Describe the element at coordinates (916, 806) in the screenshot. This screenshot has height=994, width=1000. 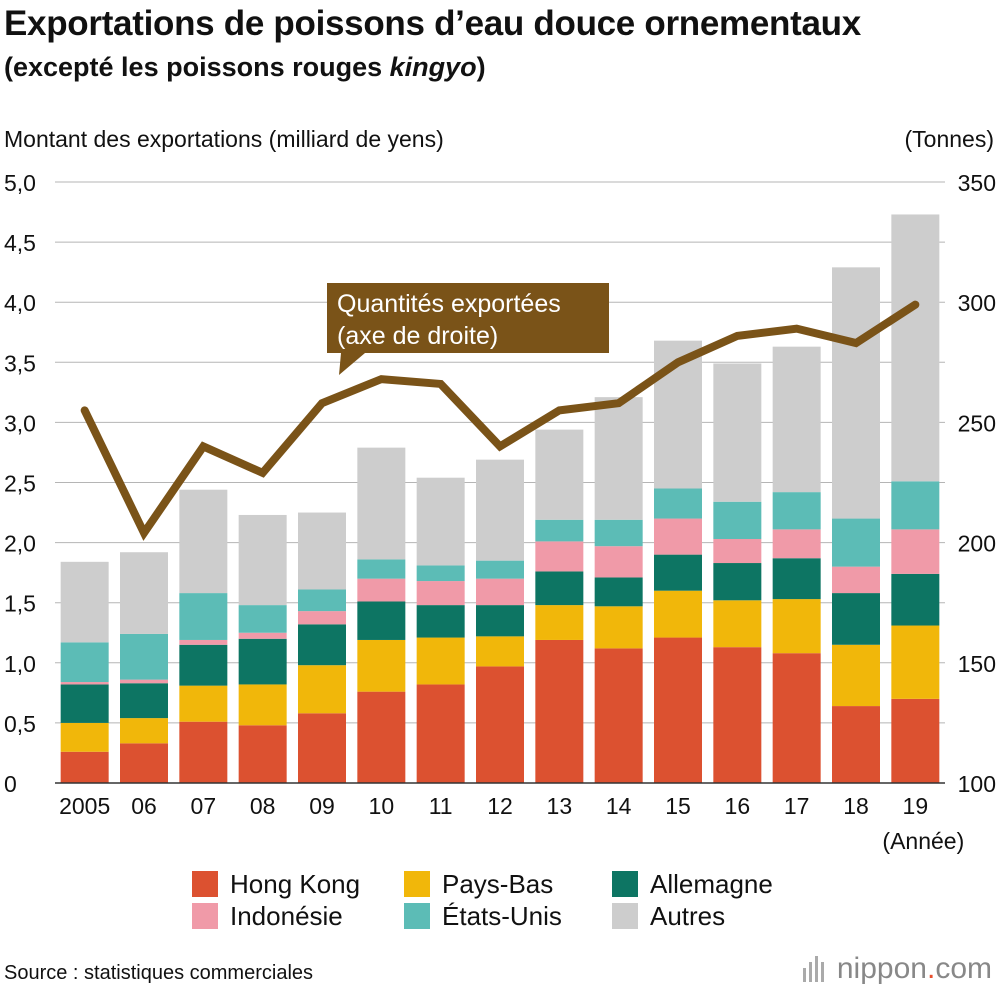
I see `x-tick-label: 19` at that location.